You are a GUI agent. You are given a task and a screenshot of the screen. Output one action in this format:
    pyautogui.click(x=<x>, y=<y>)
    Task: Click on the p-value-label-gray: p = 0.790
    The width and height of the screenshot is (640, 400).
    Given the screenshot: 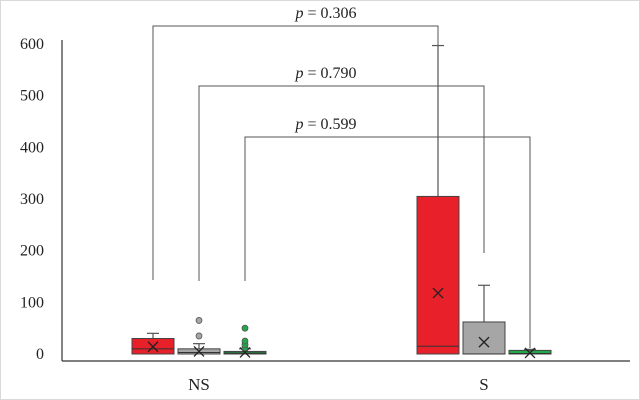 What is the action you would take?
    pyautogui.click(x=325, y=73)
    